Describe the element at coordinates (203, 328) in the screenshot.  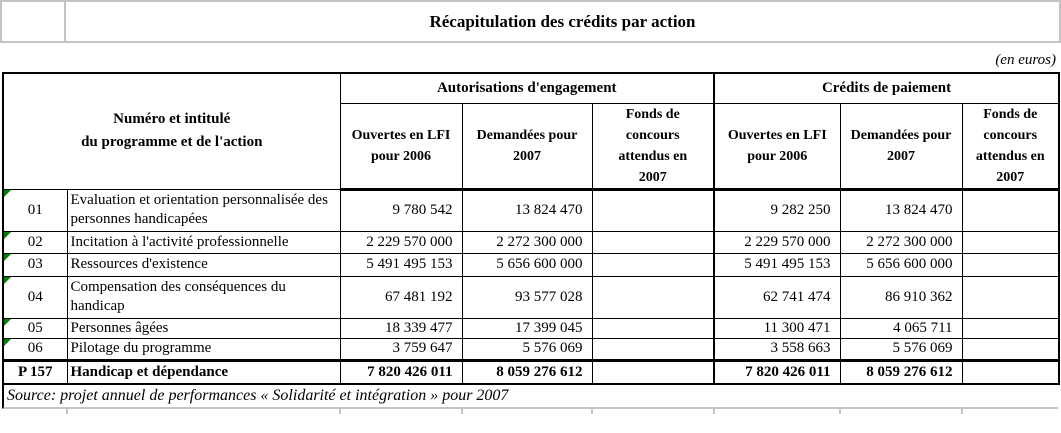
I see `action-label: Personnes âgées` at that location.